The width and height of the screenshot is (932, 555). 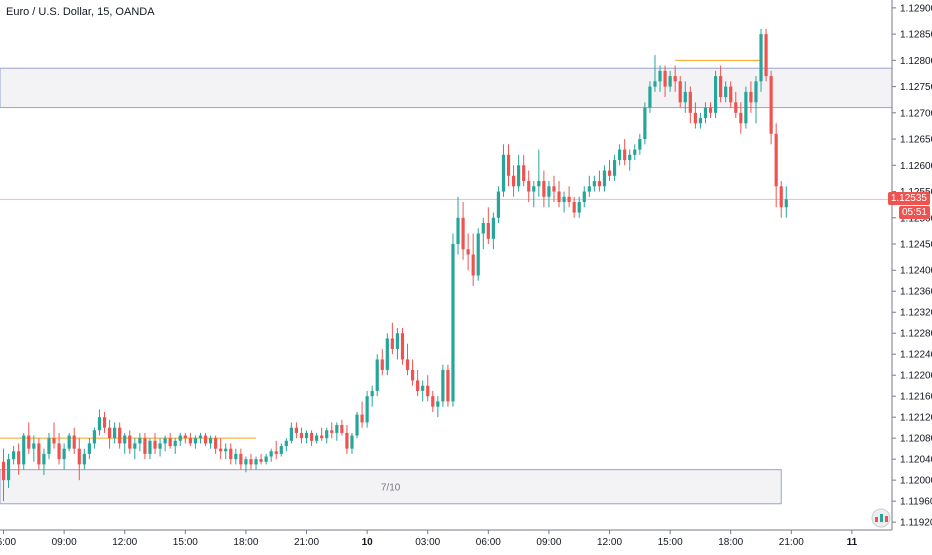 What do you see at coordinates (916, 481) in the screenshot?
I see `price-tick-label: 1.12000` at bounding box center [916, 481].